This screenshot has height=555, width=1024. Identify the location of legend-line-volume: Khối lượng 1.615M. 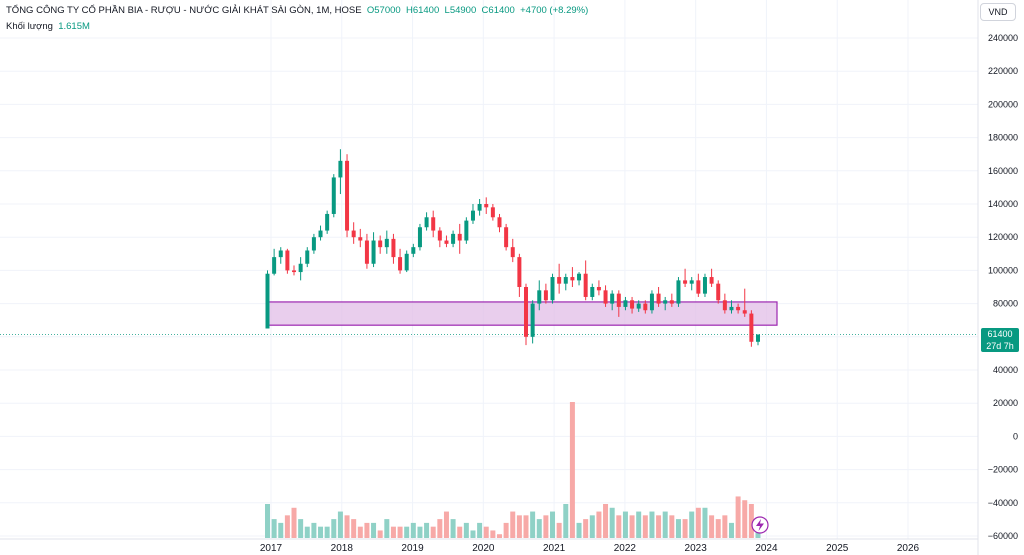
(297, 27).